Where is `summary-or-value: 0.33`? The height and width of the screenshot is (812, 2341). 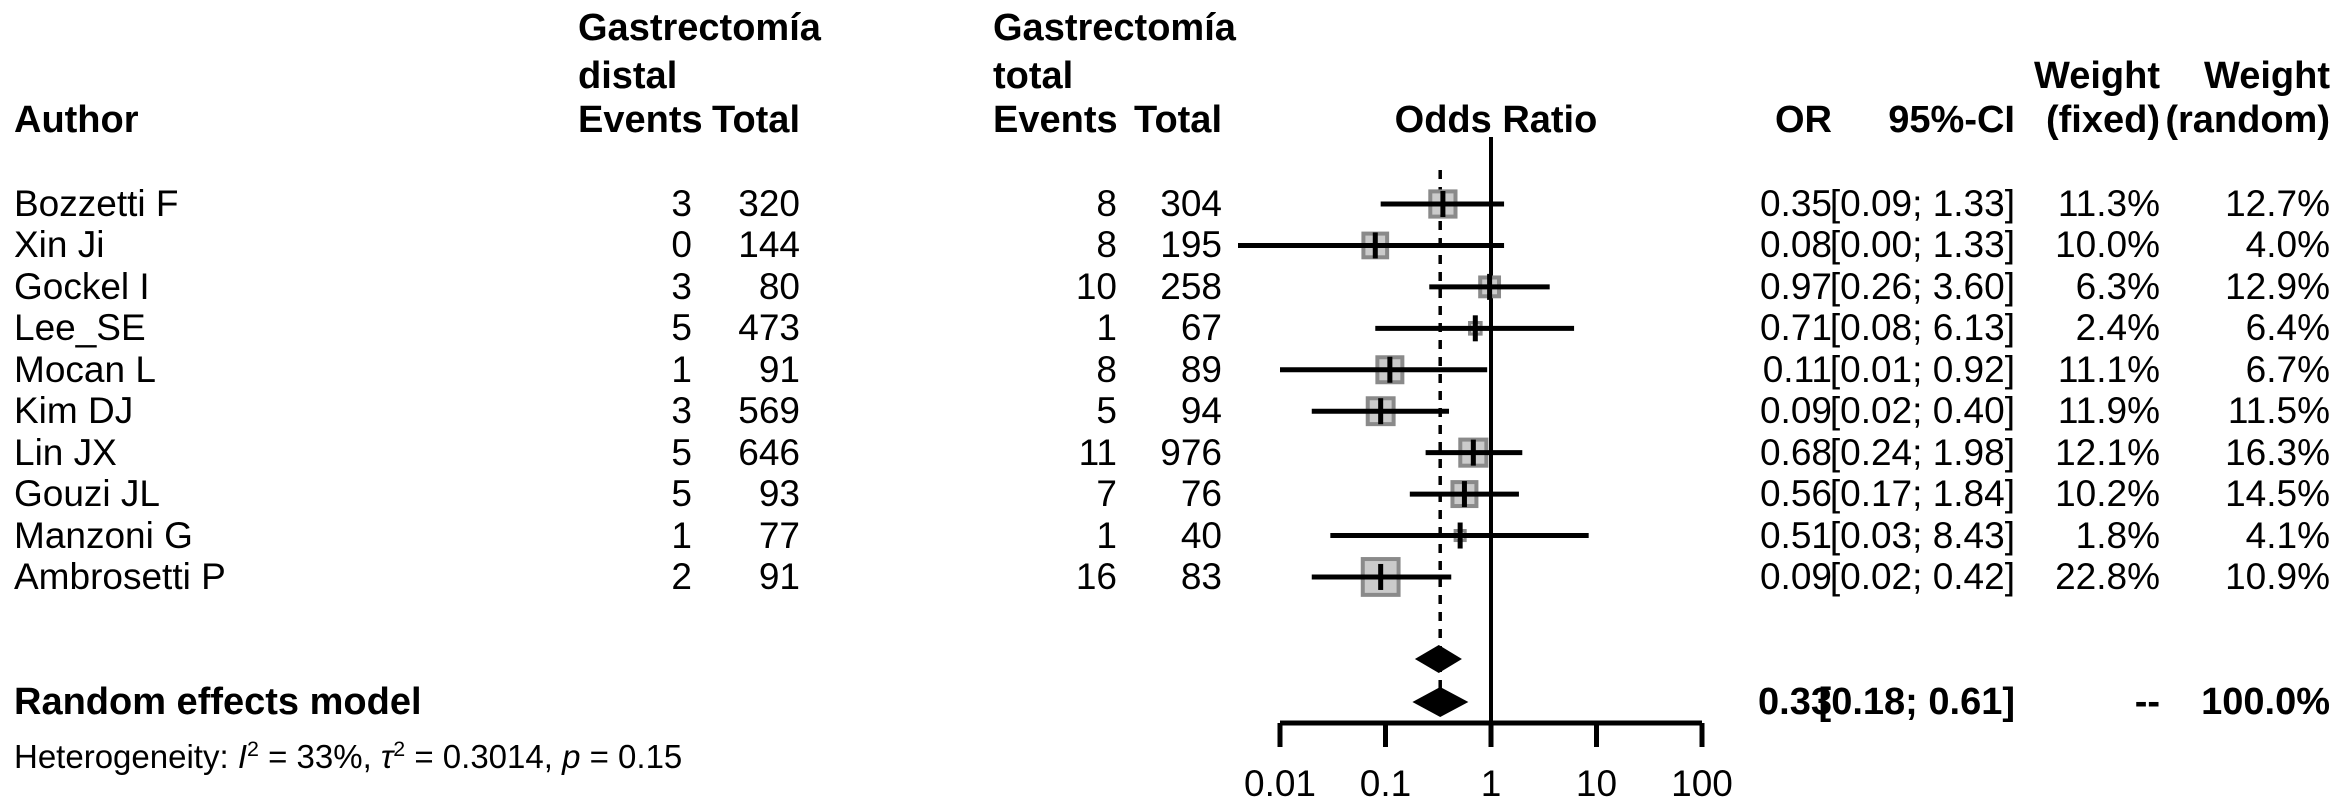
summary-or-value: 0.33 is located at coordinates (1795, 702).